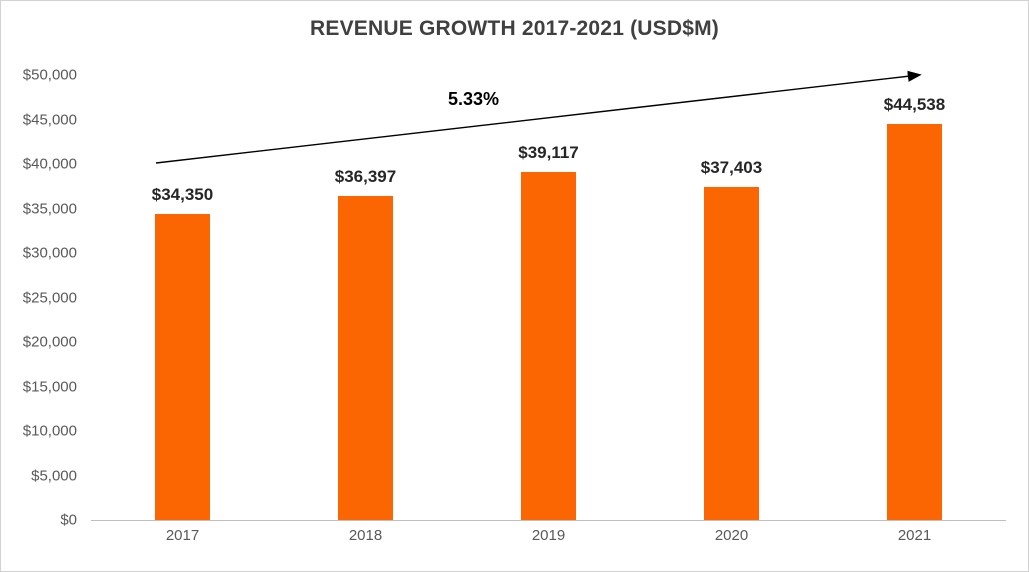 Image resolution: width=1029 pixels, height=572 pixels. What do you see at coordinates (514, 28) in the screenshot?
I see `chart-title: REVENUE GROWTH 2017-2021 (USD$M)` at bounding box center [514, 28].